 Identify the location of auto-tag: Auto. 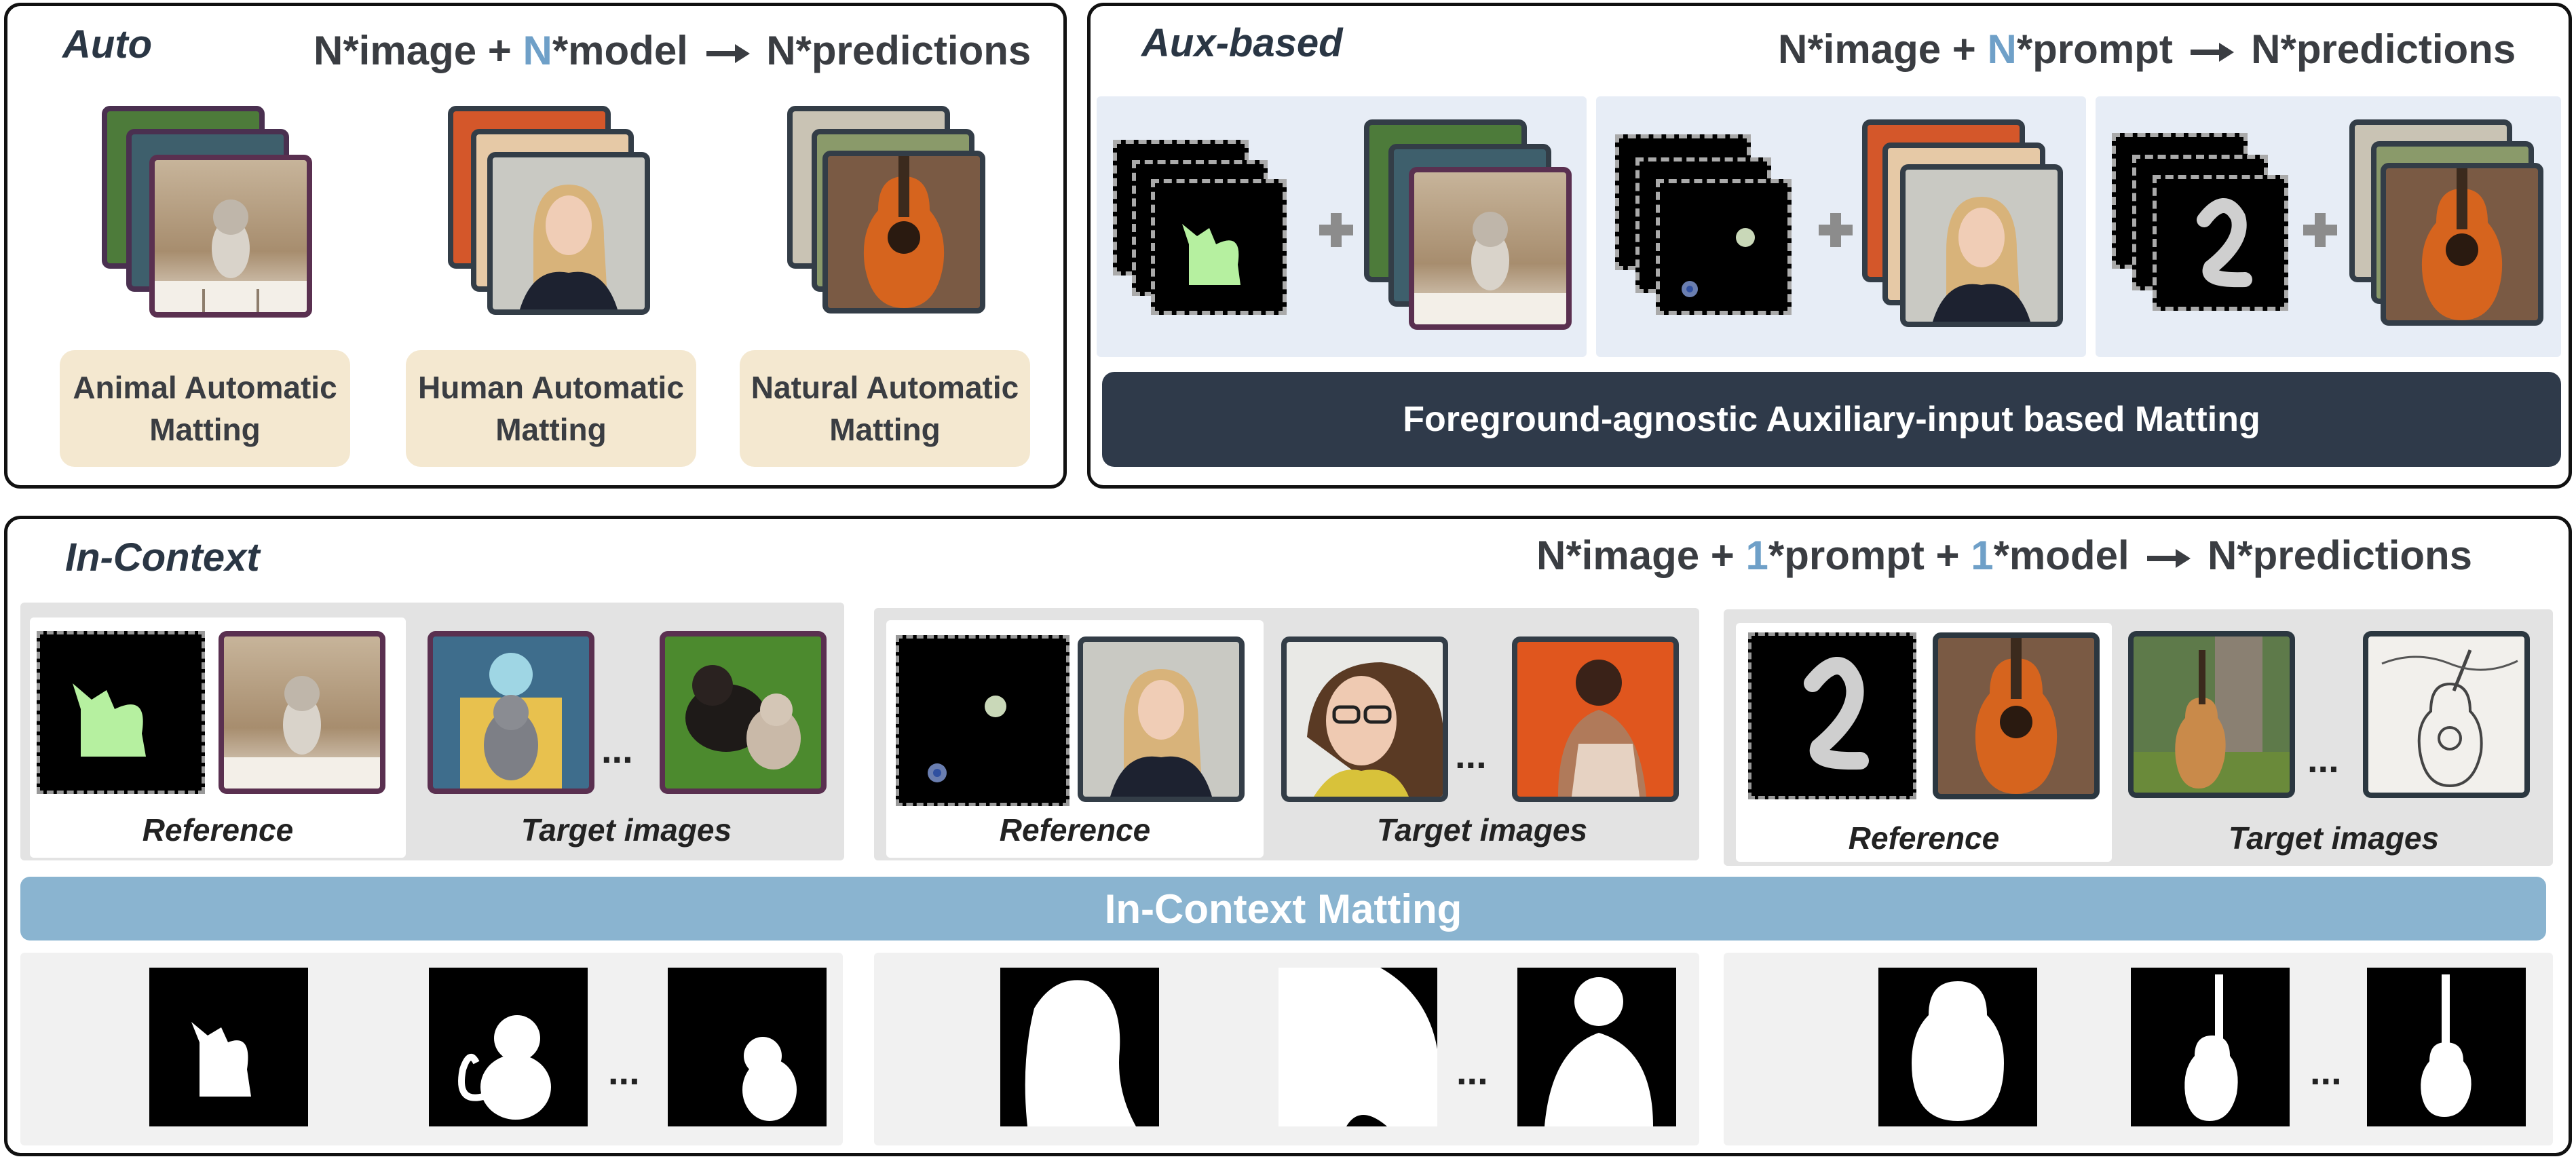
(108, 44).